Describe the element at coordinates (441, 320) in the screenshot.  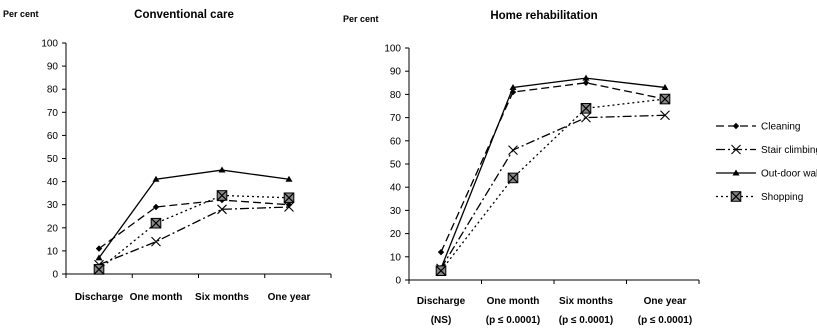
I see `x-tick-sublabel: (NS)` at that location.